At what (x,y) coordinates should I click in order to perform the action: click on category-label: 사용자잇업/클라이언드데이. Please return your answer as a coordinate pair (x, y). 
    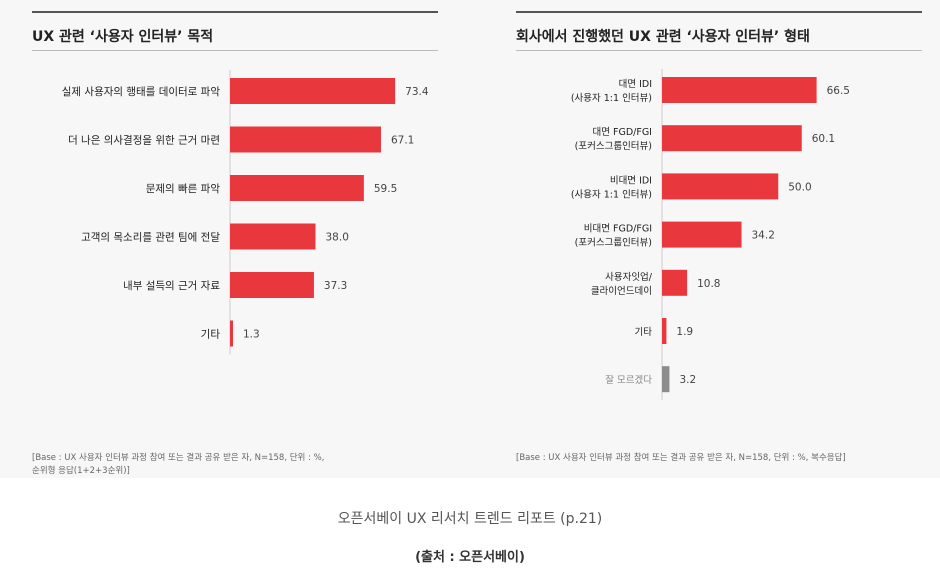
    Looking at the image, I should click on (622, 284).